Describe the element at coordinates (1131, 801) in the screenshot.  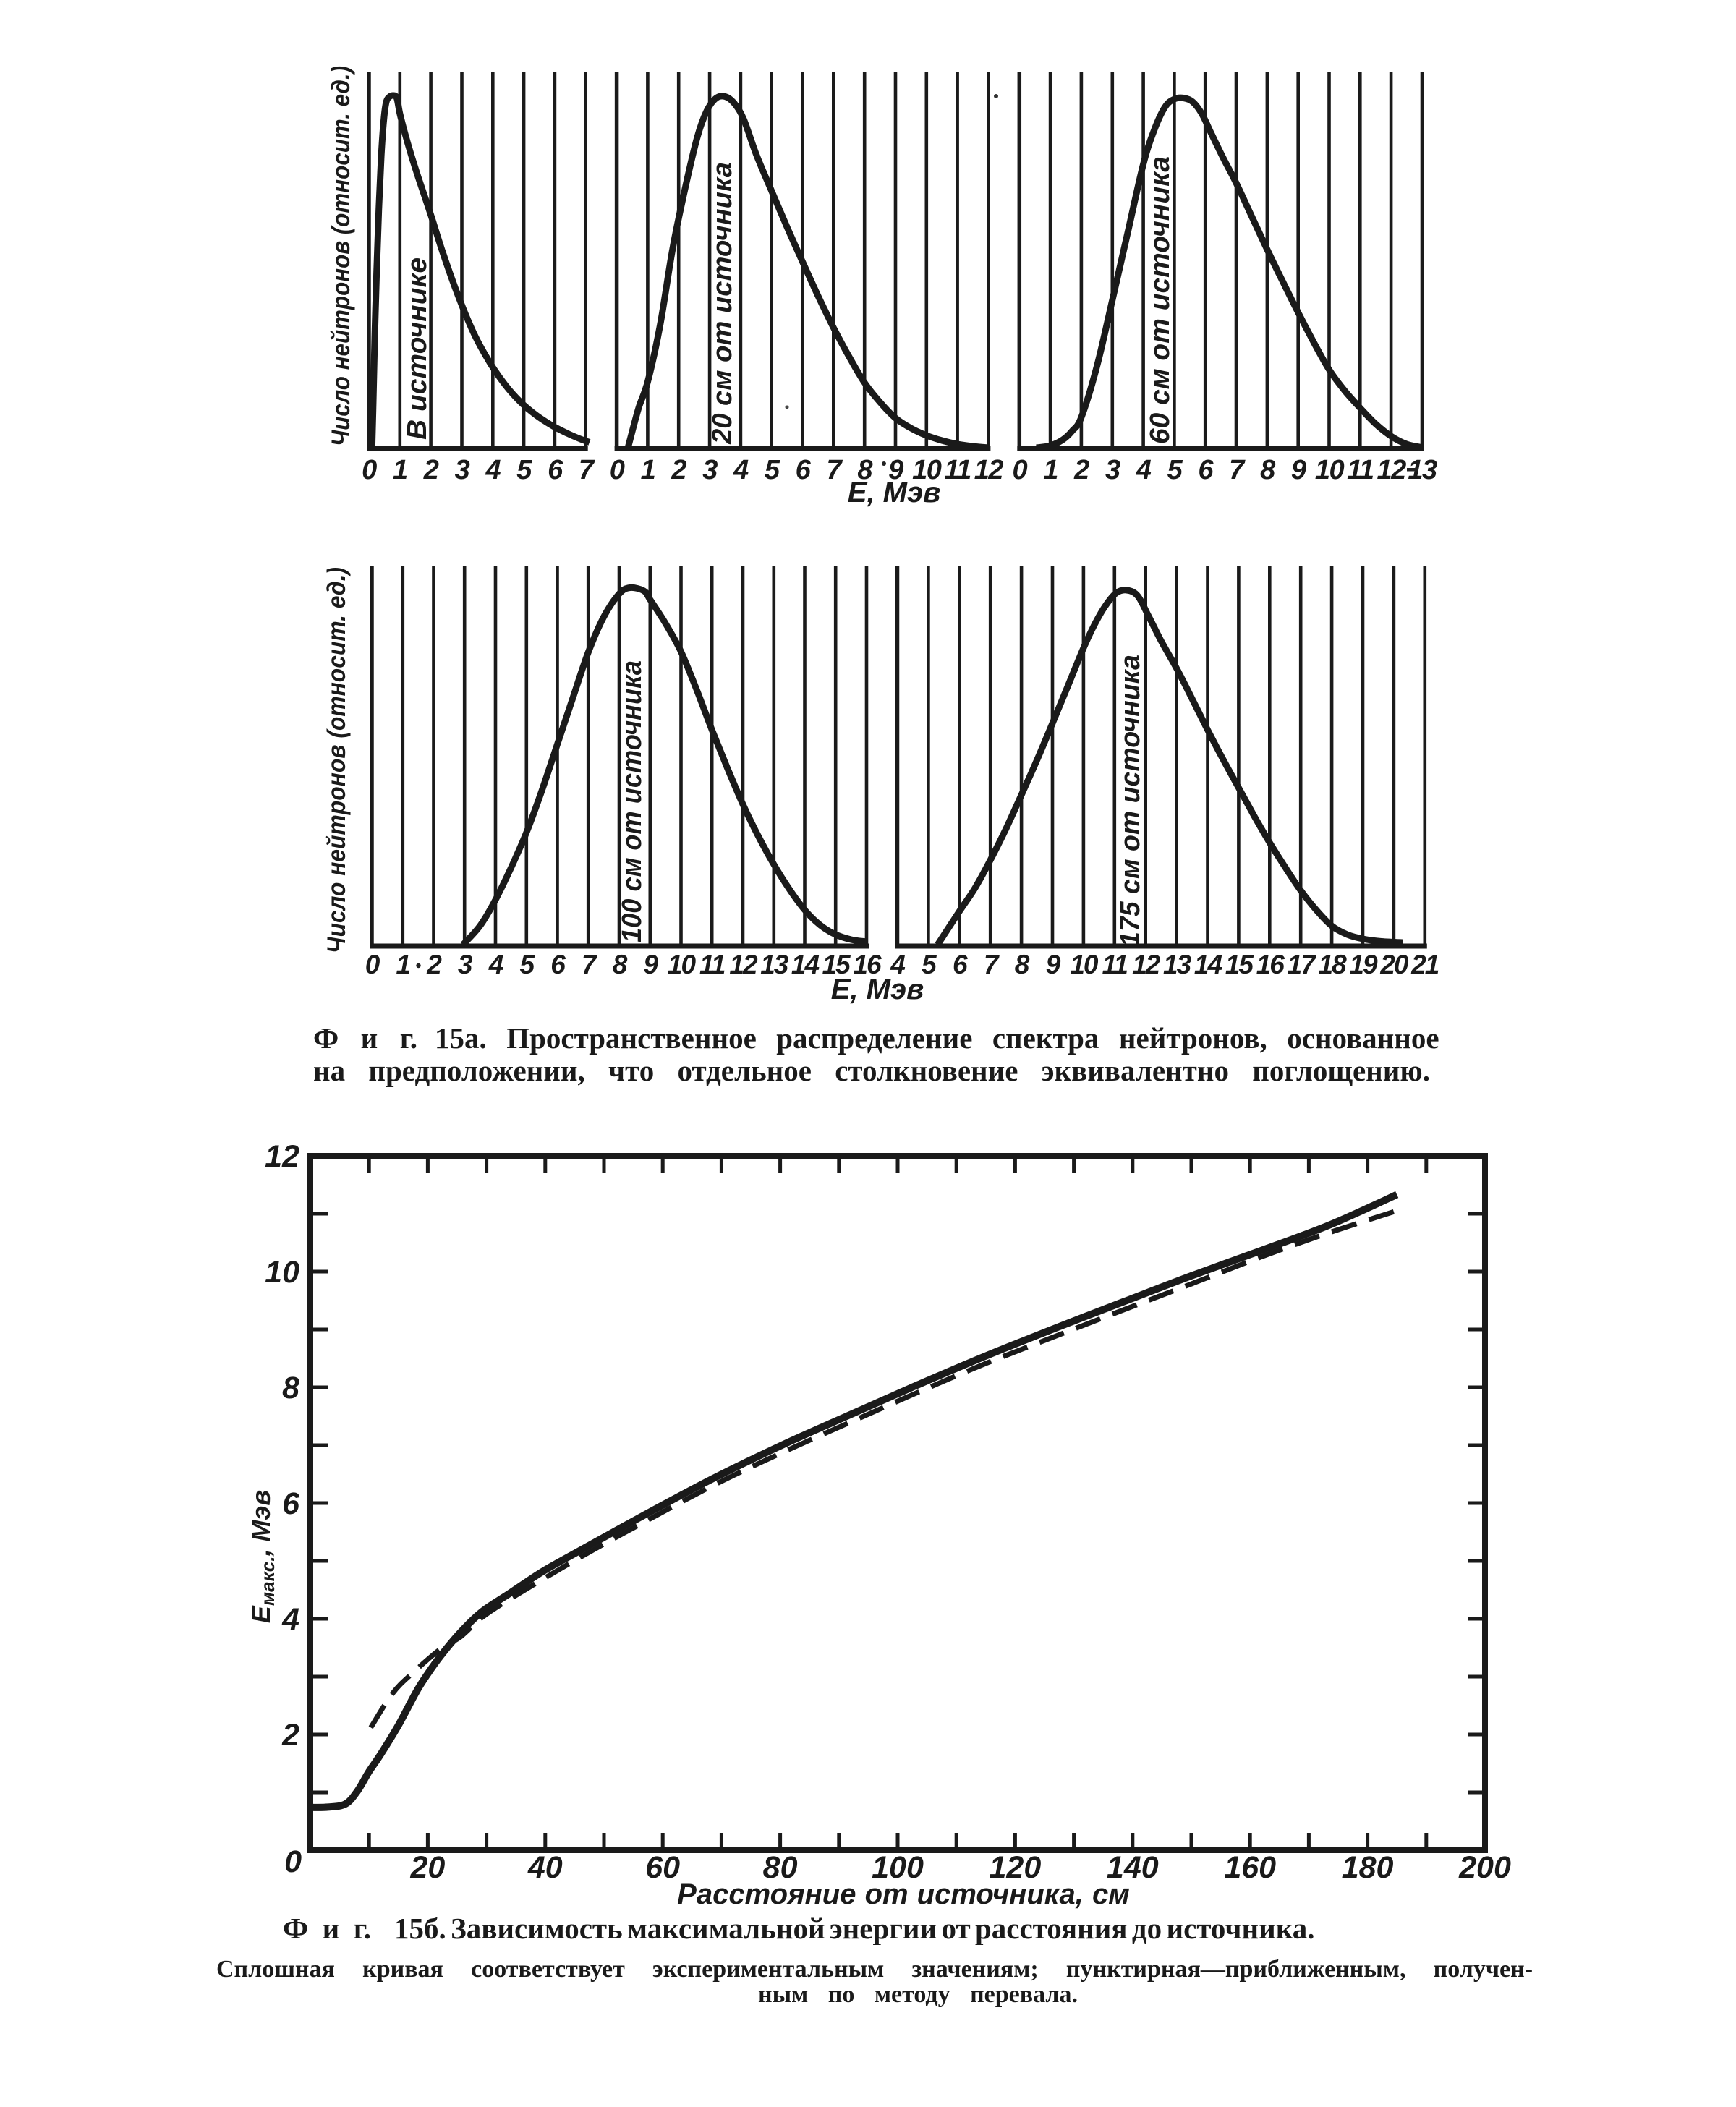
I see `svg-text: 175 см от источника` at that location.